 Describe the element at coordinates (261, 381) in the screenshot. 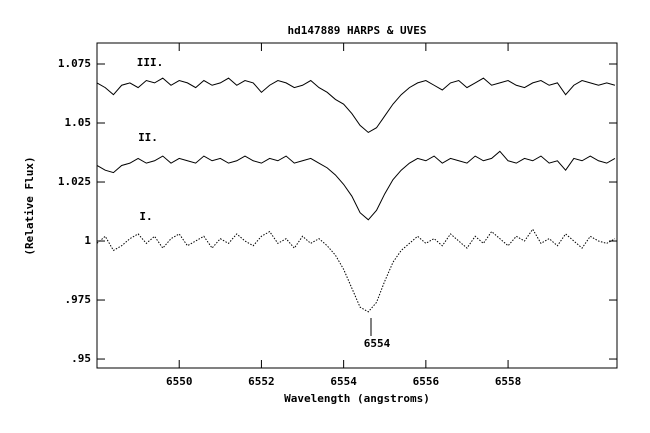

I see `x-tick-label: 6552` at that location.